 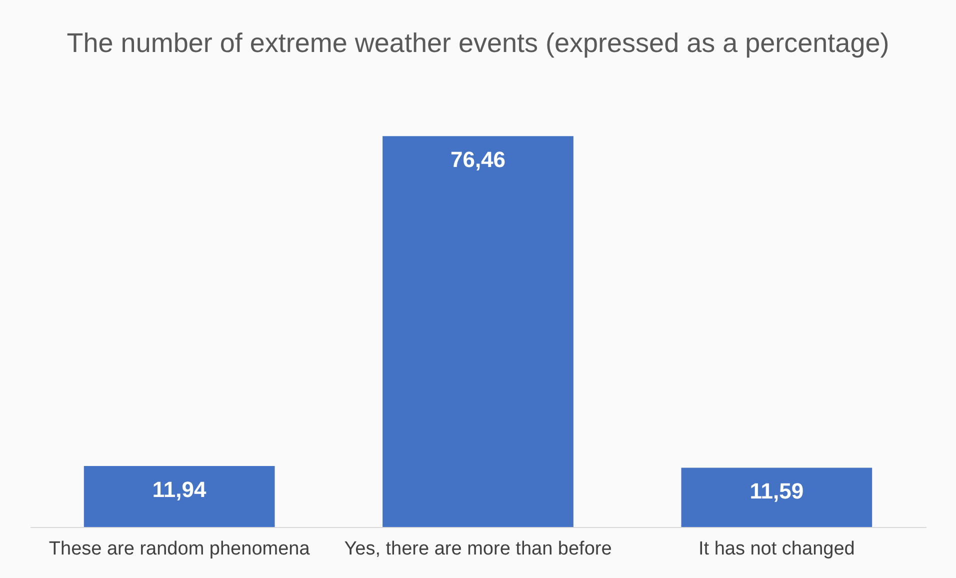 What do you see at coordinates (179, 549) in the screenshot?
I see `x-tick-label: These are random phenomena` at bounding box center [179, 549].